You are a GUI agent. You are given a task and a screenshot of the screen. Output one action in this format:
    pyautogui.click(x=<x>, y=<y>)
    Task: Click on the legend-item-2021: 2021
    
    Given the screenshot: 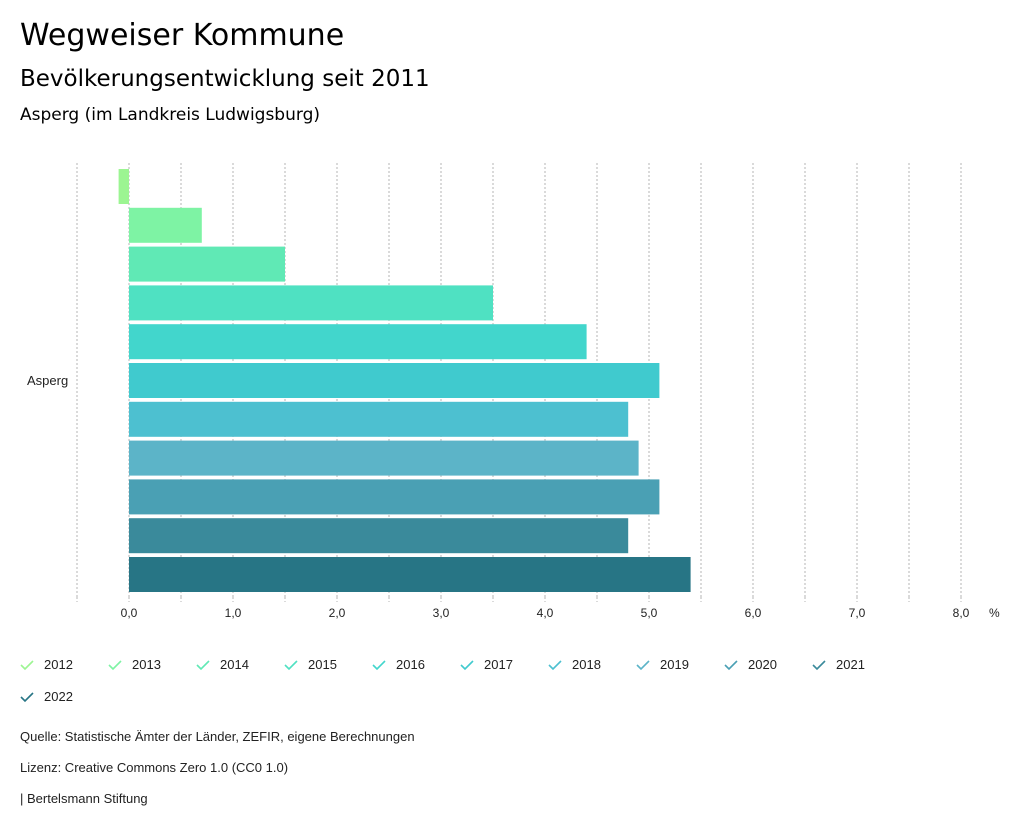 What is the action you would take?
    pyautogui.click(x=838, y=664)
    